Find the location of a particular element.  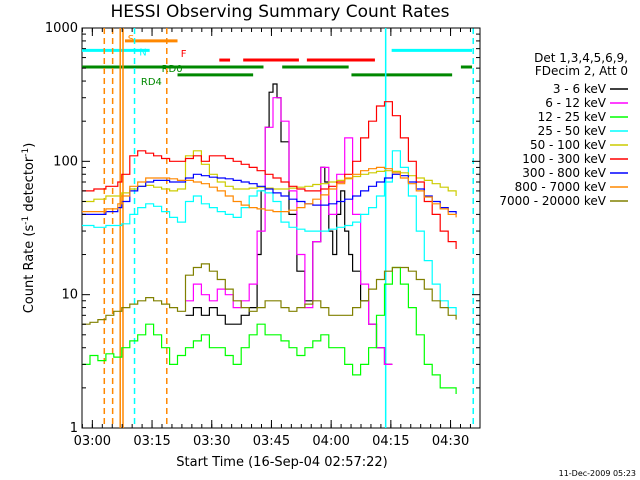

y-tick-label: 1000 is located at coordinates (61, 28).